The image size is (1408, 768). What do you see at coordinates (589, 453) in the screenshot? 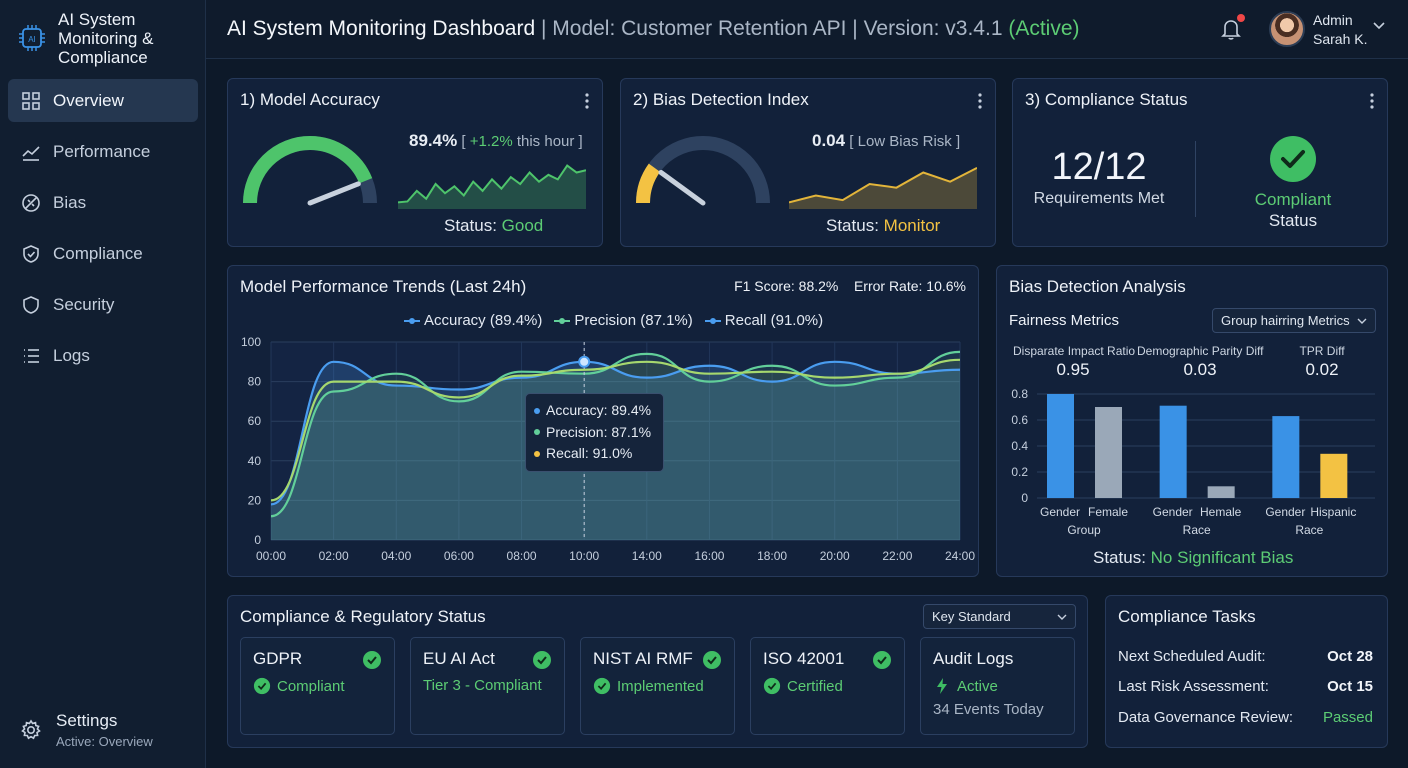
I see `tooltip-recall: Recall: 91.0%` at bounding box center [589, 453].